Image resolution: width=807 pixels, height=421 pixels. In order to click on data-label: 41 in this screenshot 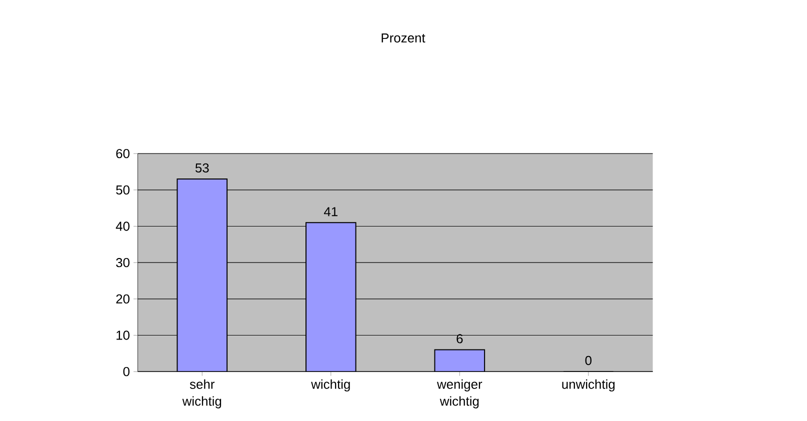, I will do `click(331, 211)`.